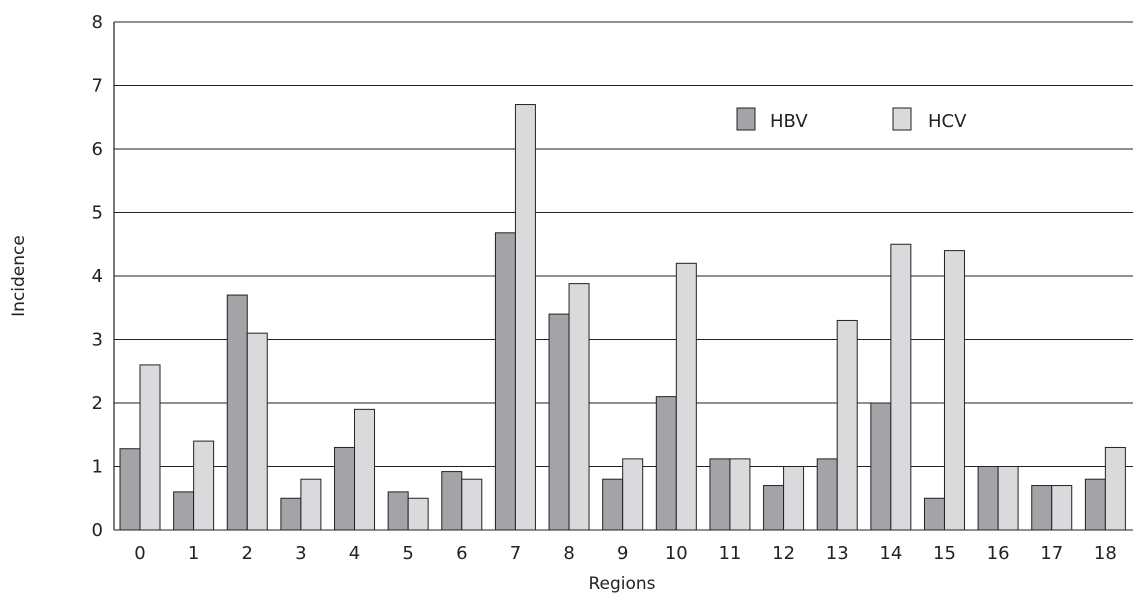  Describe the element at coordinates (622, 553) in the screenshot. I see `x-tick-label: 9` at that location.